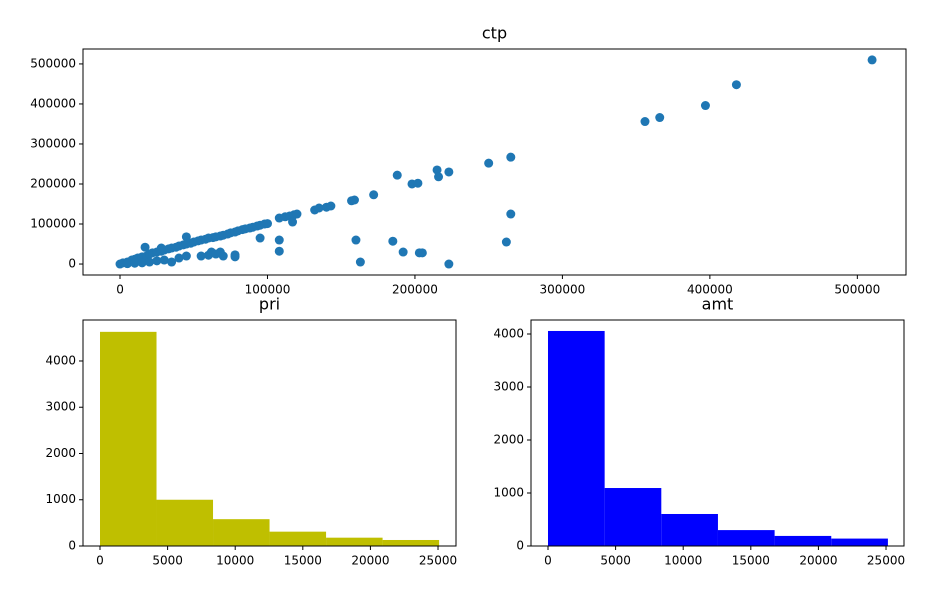  I want to click on y-tick-label: 200000, so click(53, 183).